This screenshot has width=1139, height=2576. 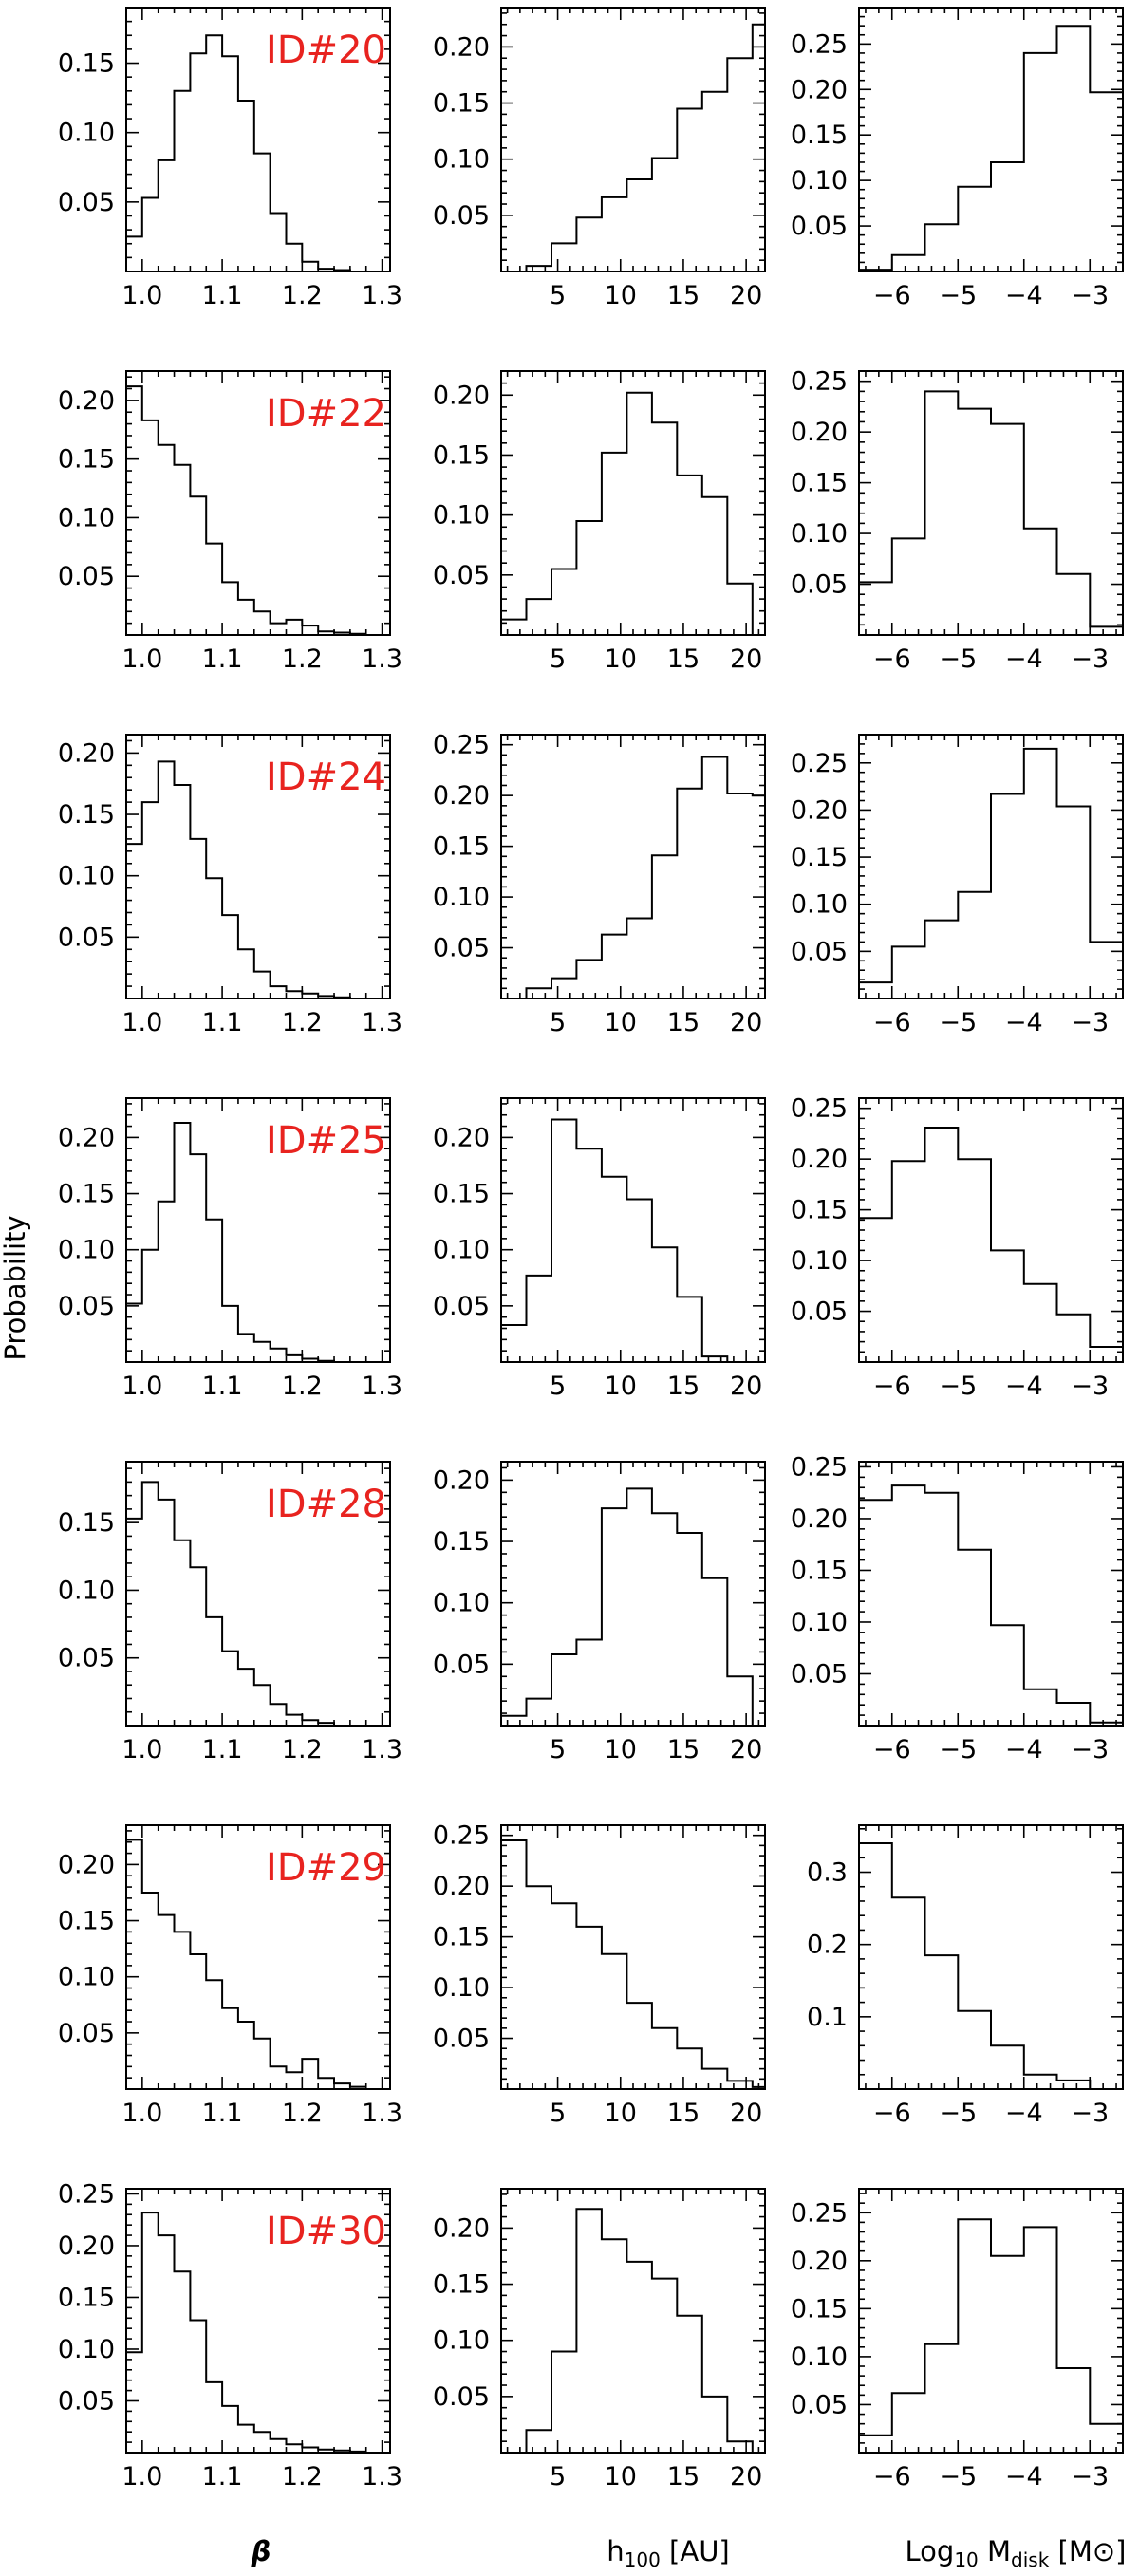 I want to click on histogram-panel: 1.0 1.1 1.2 1.3 0.05 0.10 0.15 0.20 ID#24, so click(x=230, y=885).